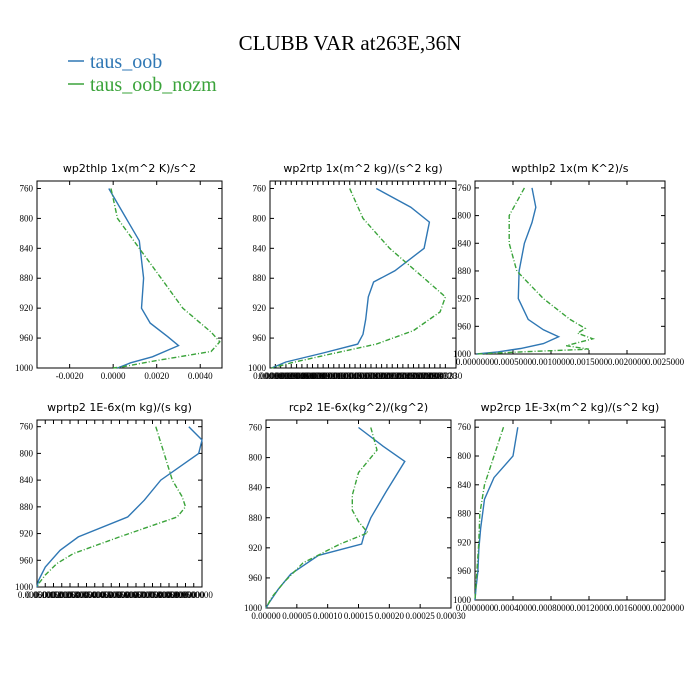 The width and height of the screenshot is (700, 700). I want to click on x-tick-label: 0.000190, so click(371, 376).